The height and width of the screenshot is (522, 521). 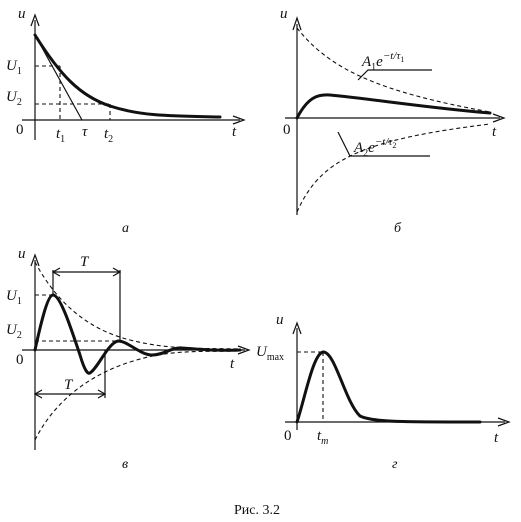 I want to click on panel-b-x-label: t, so click(x=494, y=132).